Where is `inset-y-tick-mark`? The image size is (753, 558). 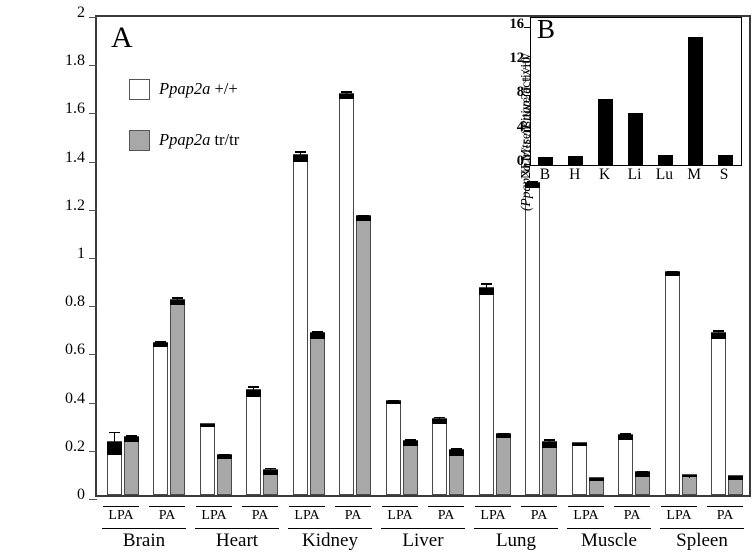
inset-y-tick-mark is located at coordinates (527, 130).